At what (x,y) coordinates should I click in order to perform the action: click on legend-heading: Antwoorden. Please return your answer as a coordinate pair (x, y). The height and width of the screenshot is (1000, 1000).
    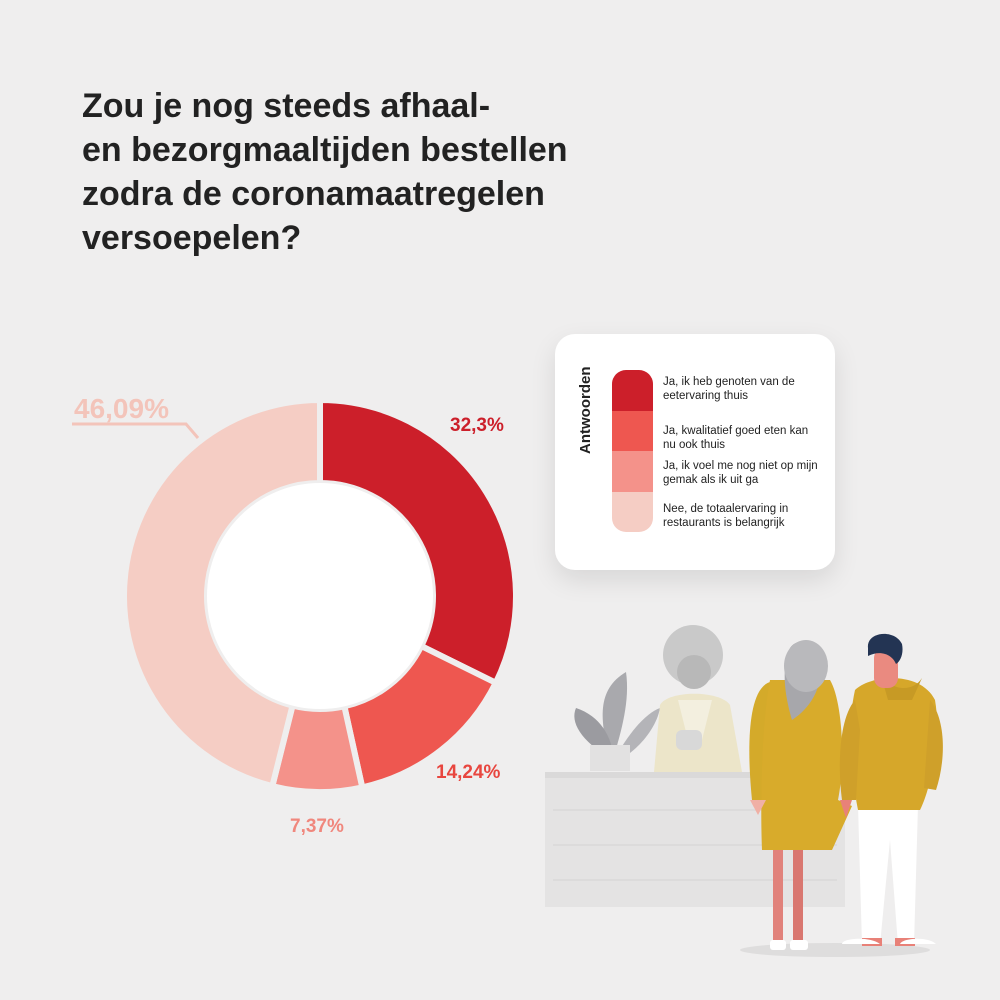
    Looking at the image, I should click on (585, 410).